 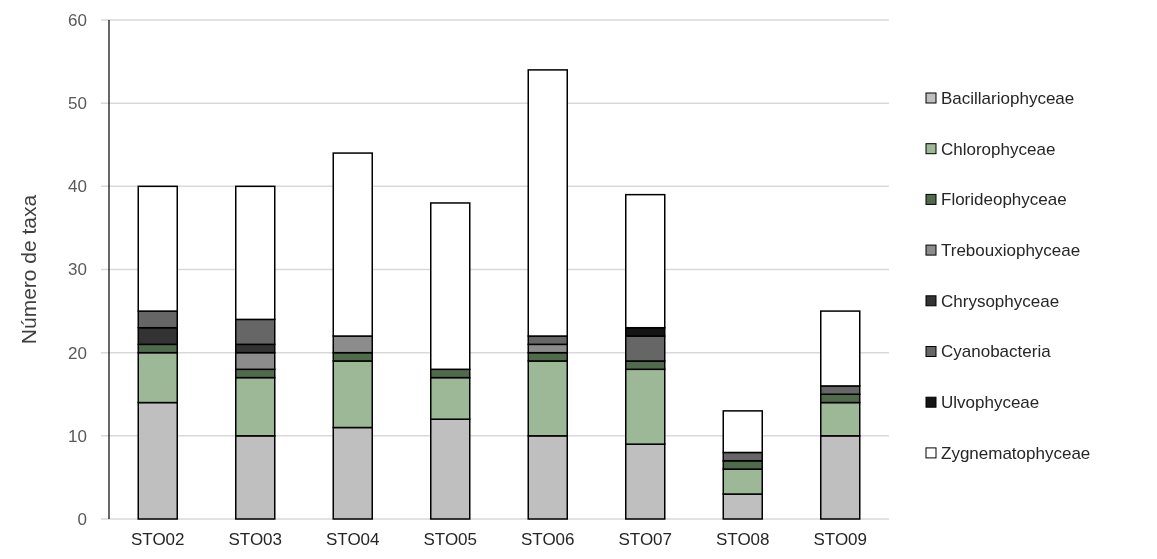 I want to click on legend-label: Trebouxiophyceae, so click(x=1011, y=251).